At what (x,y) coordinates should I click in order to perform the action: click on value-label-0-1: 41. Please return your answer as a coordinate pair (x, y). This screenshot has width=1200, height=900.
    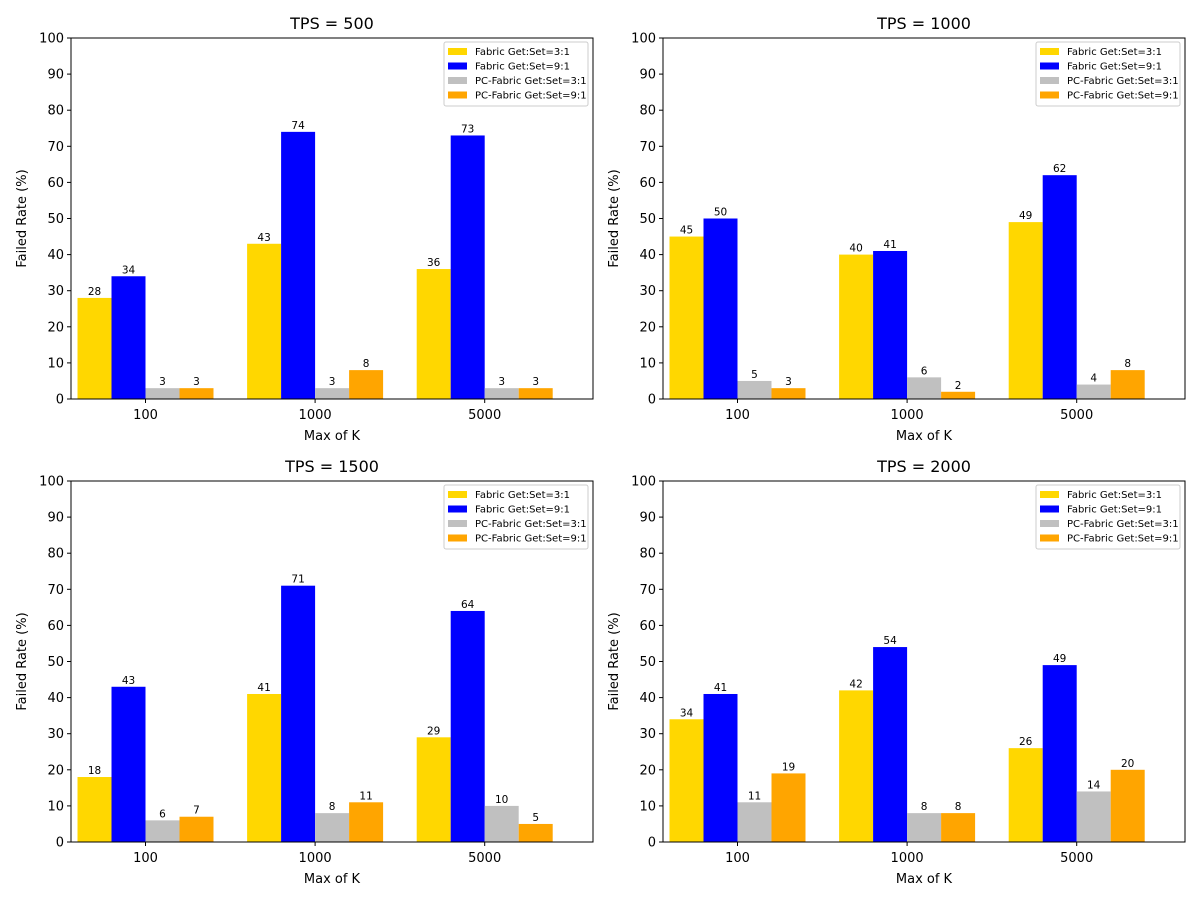
    Looking at the image, I should click on (263, 688).